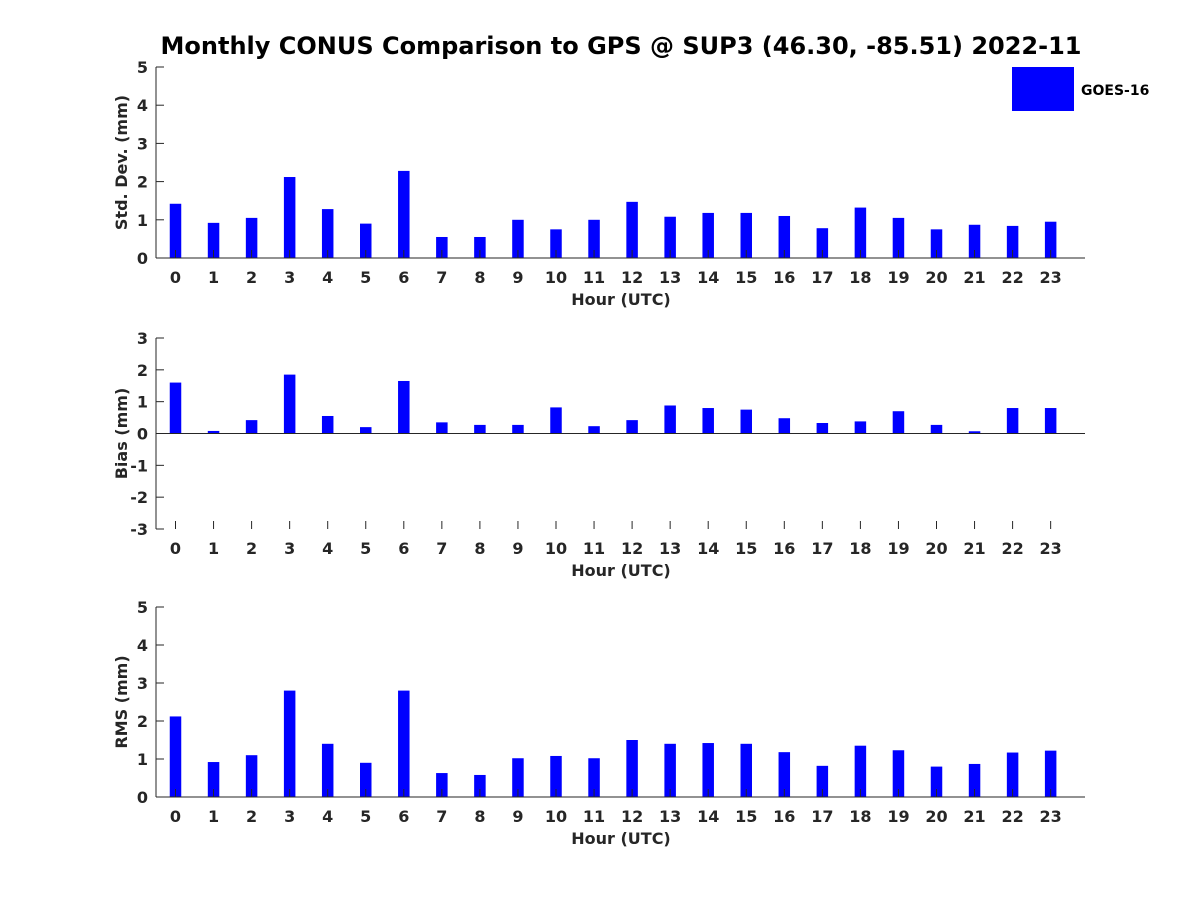 Image resolution: width=1200 pixels, height=900 pixels. Describe the element at coordinates (175, 548) in the screenshot. I see `x-tick-label: 0` at that location.